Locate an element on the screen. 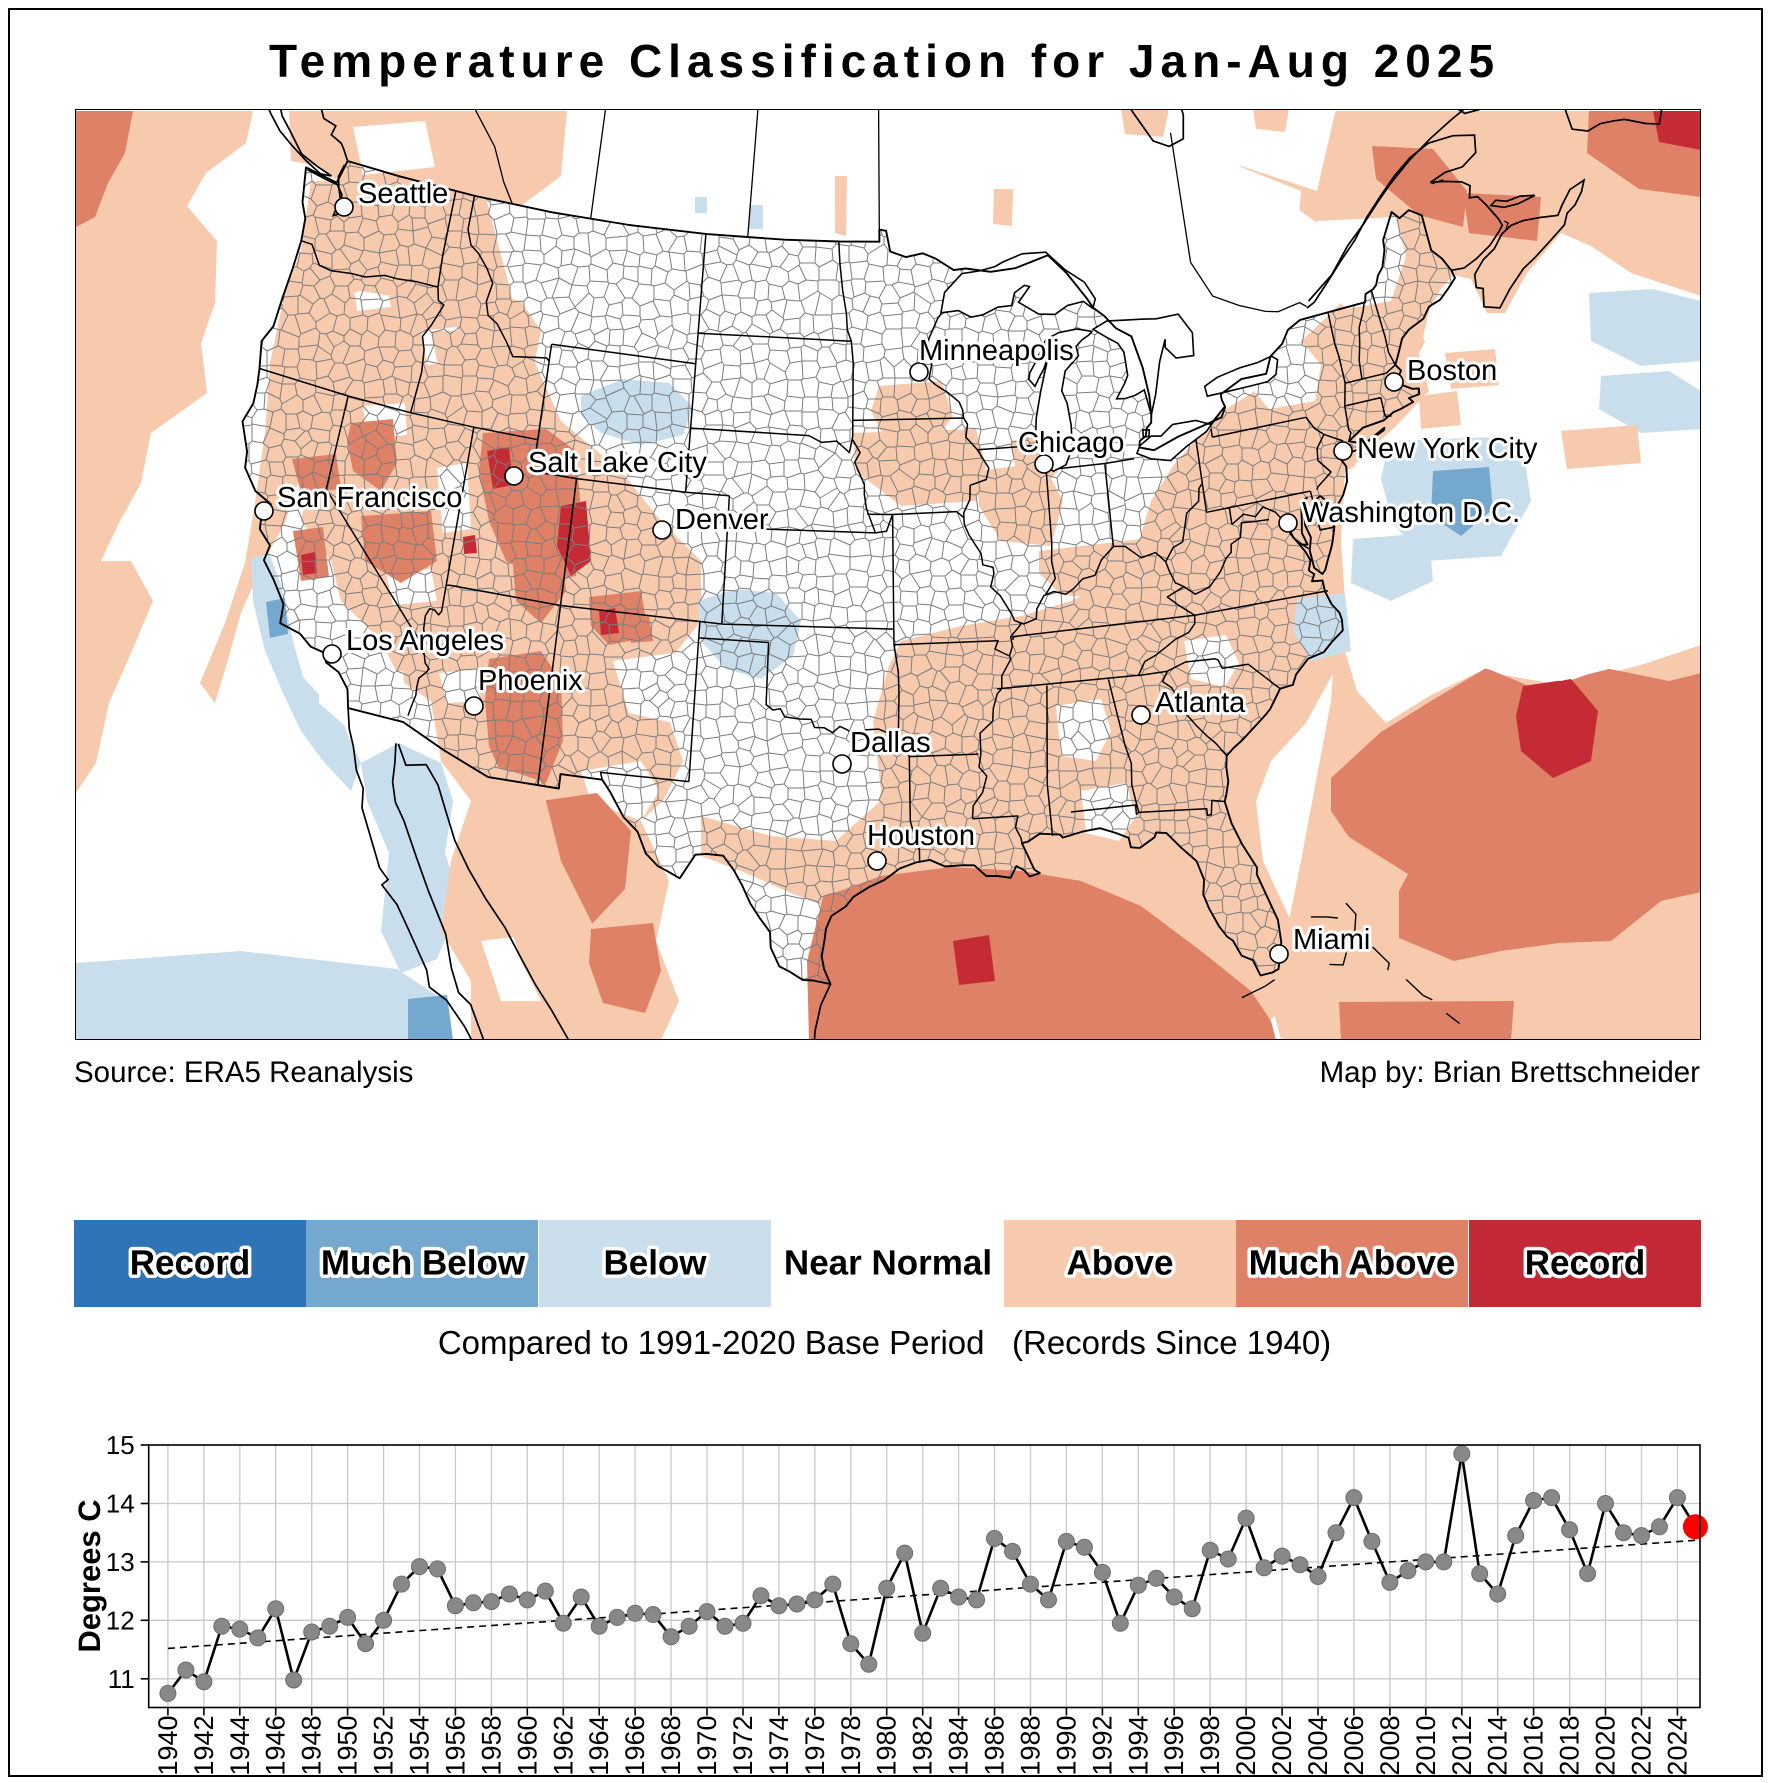 Image resolution: width=1769 pixels, height=1783 pixels. svg-text: 12 is located at coordinates (120, 1620).